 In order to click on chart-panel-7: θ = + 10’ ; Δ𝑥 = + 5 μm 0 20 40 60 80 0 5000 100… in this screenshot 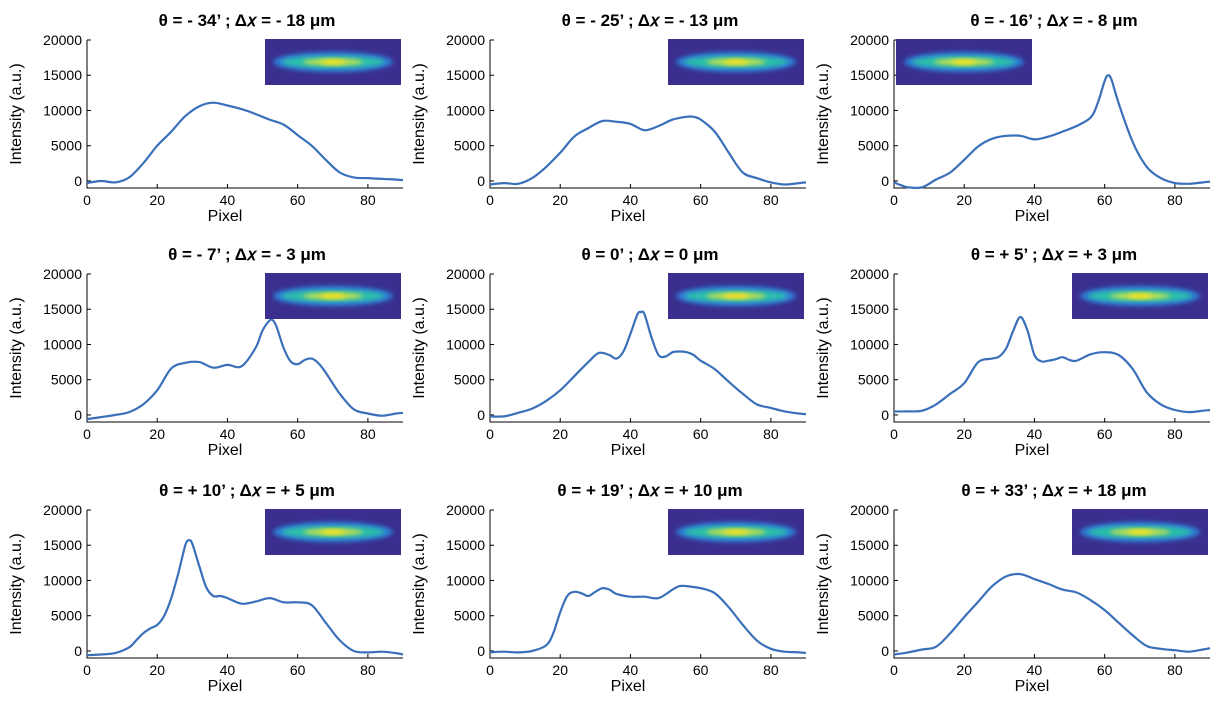, I will do `click(206, 588)`.